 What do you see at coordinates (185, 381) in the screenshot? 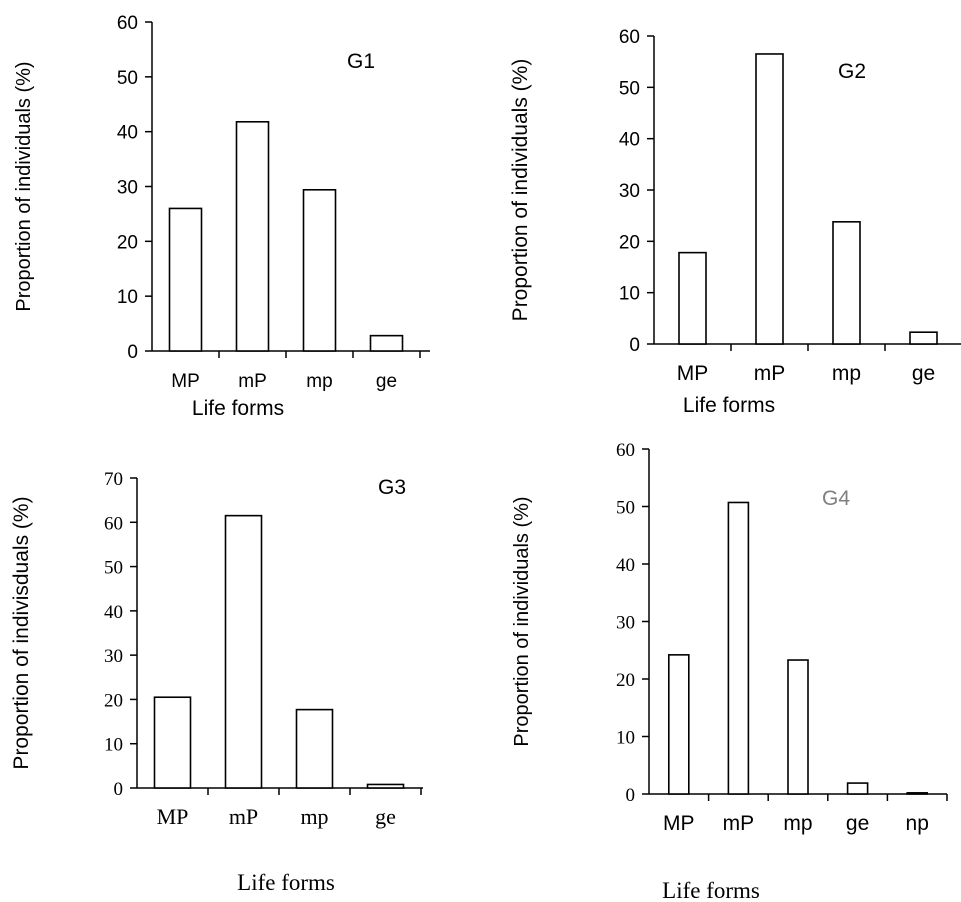
I see `chart-1-category-label: MP` at bounding box center [185, 381].